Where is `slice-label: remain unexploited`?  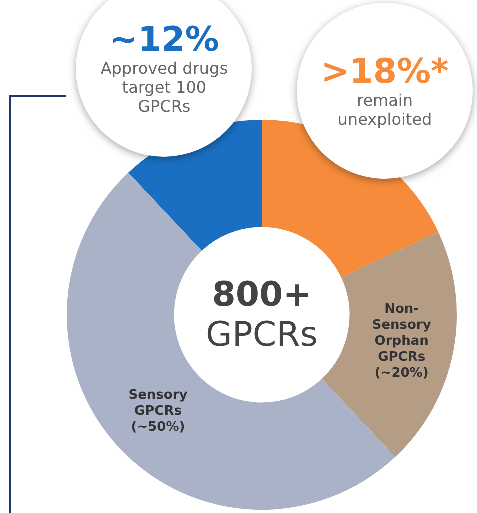 slice-label: remain unexploited is located at coordinates (385, 110).